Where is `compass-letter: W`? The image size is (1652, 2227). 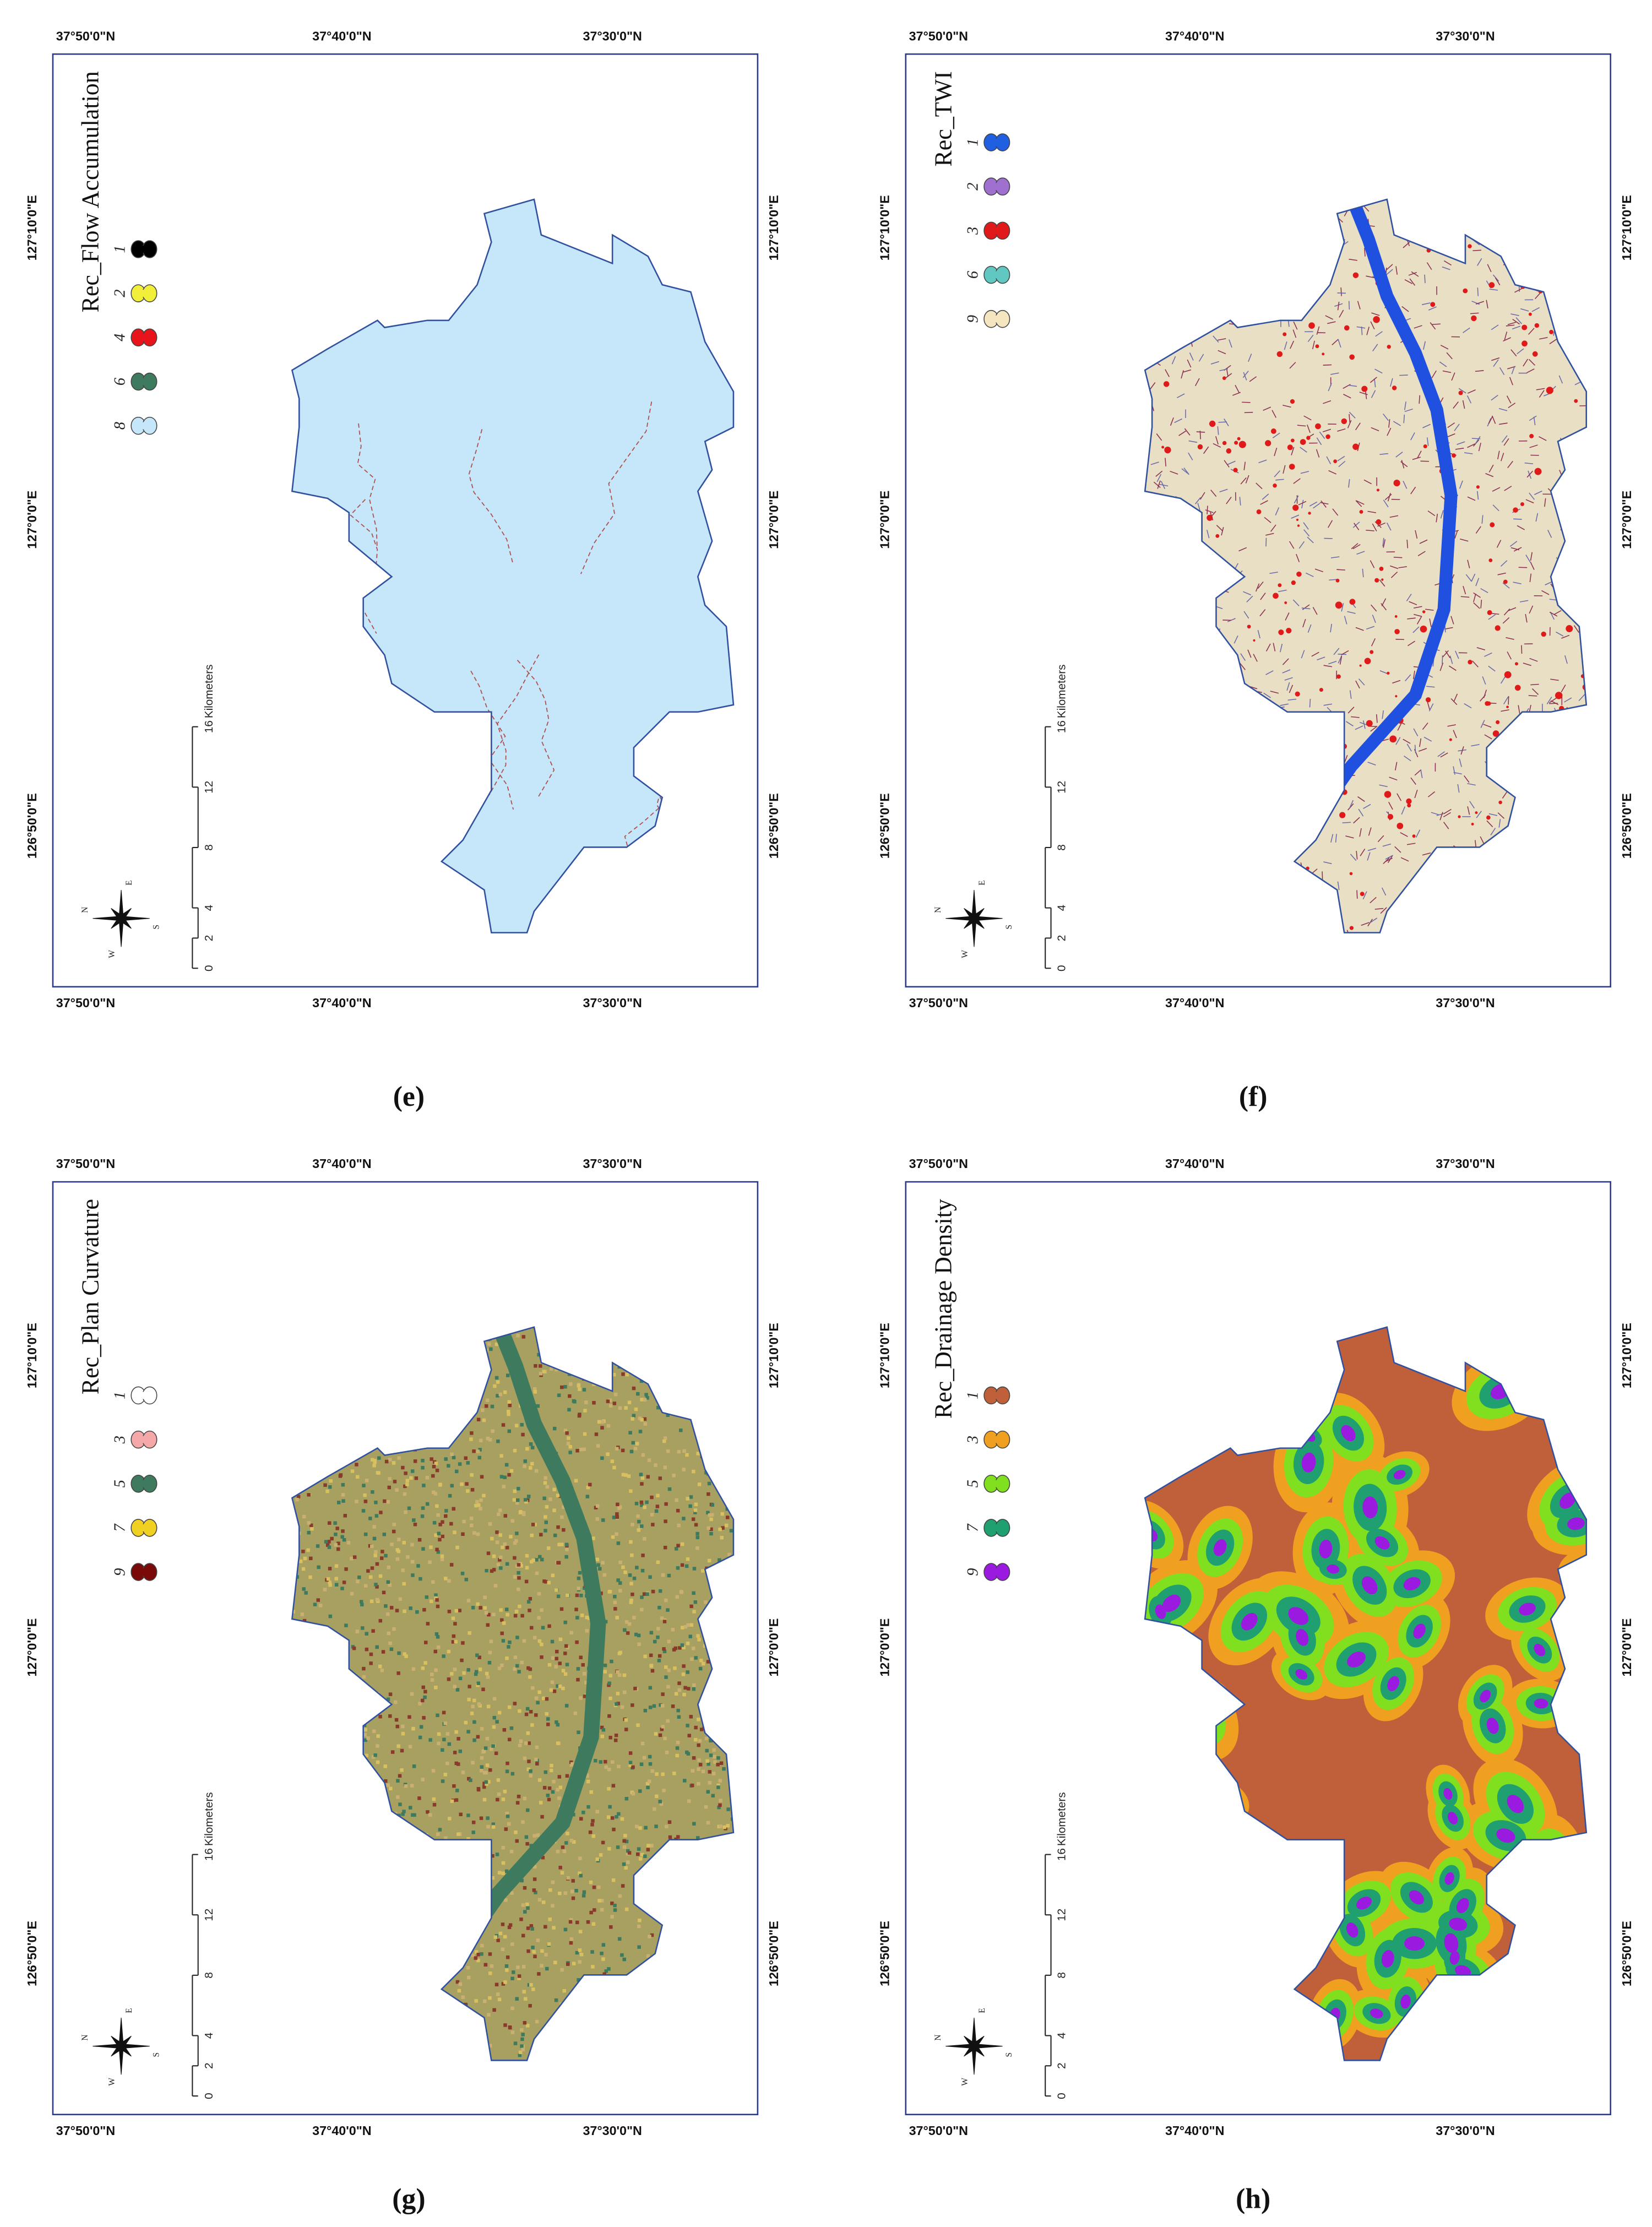
compass-letter: W is located at coordinates (965, 954).